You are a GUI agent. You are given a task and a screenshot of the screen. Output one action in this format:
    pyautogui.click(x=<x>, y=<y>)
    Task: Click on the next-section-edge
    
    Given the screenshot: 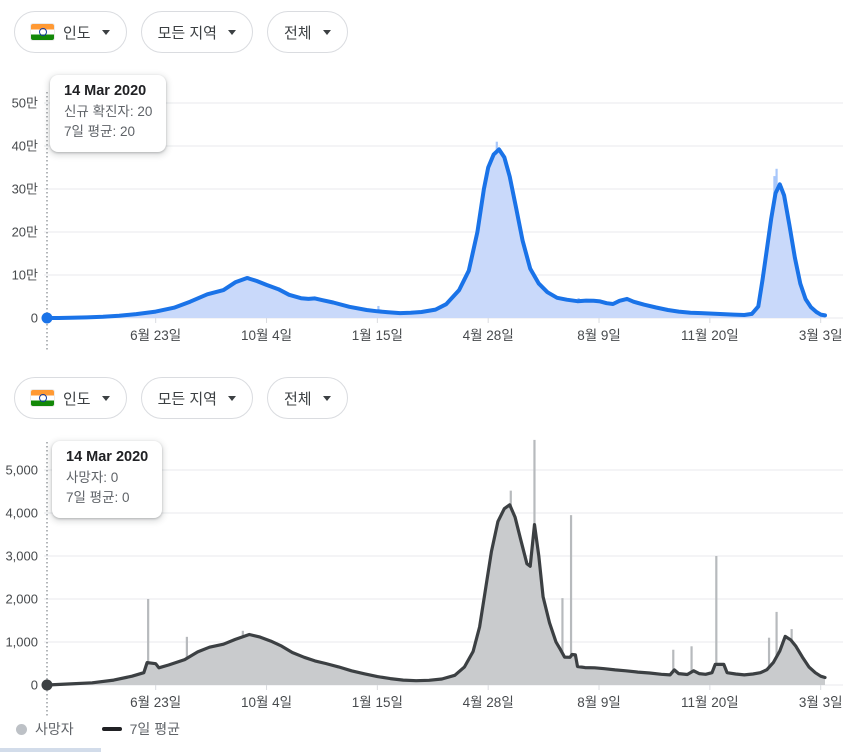 What is the action you would take?
    pyautogui.click(x=50, y=750)
    